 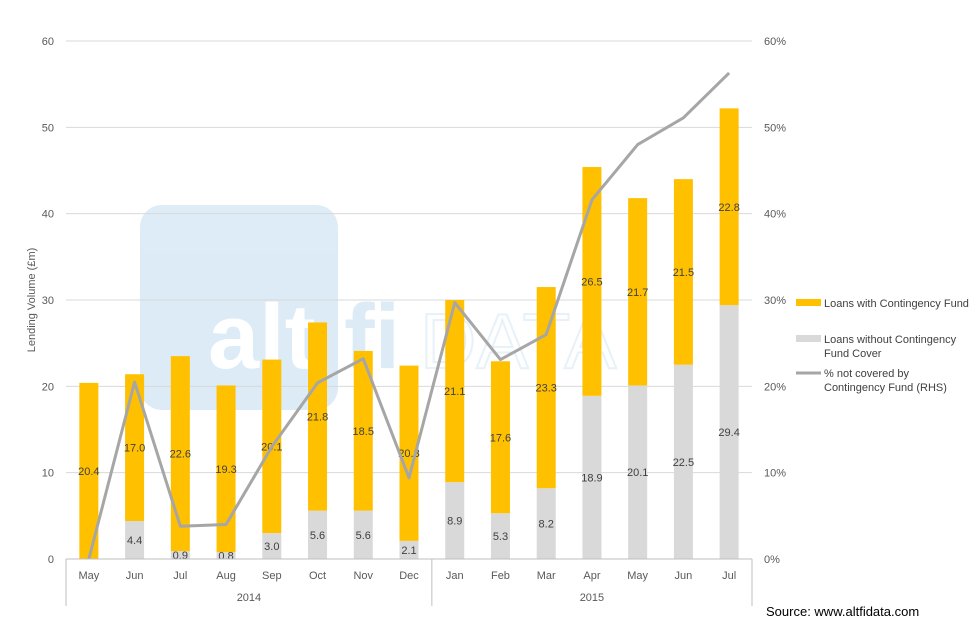 I want to click on data-label: 19.3, so click(x=225, y=470).